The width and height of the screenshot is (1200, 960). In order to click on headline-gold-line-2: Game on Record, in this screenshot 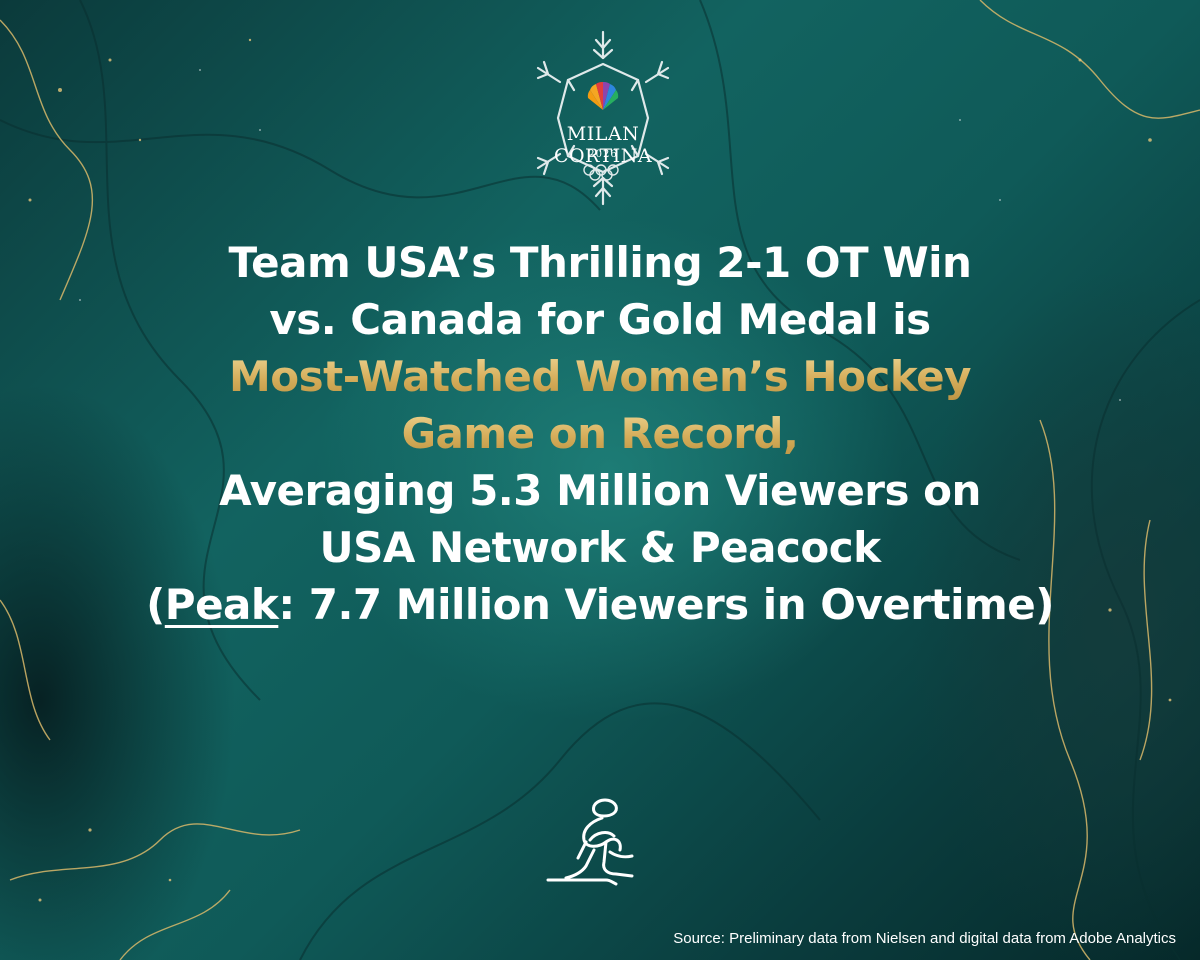, I will do `click(600, 433)`.